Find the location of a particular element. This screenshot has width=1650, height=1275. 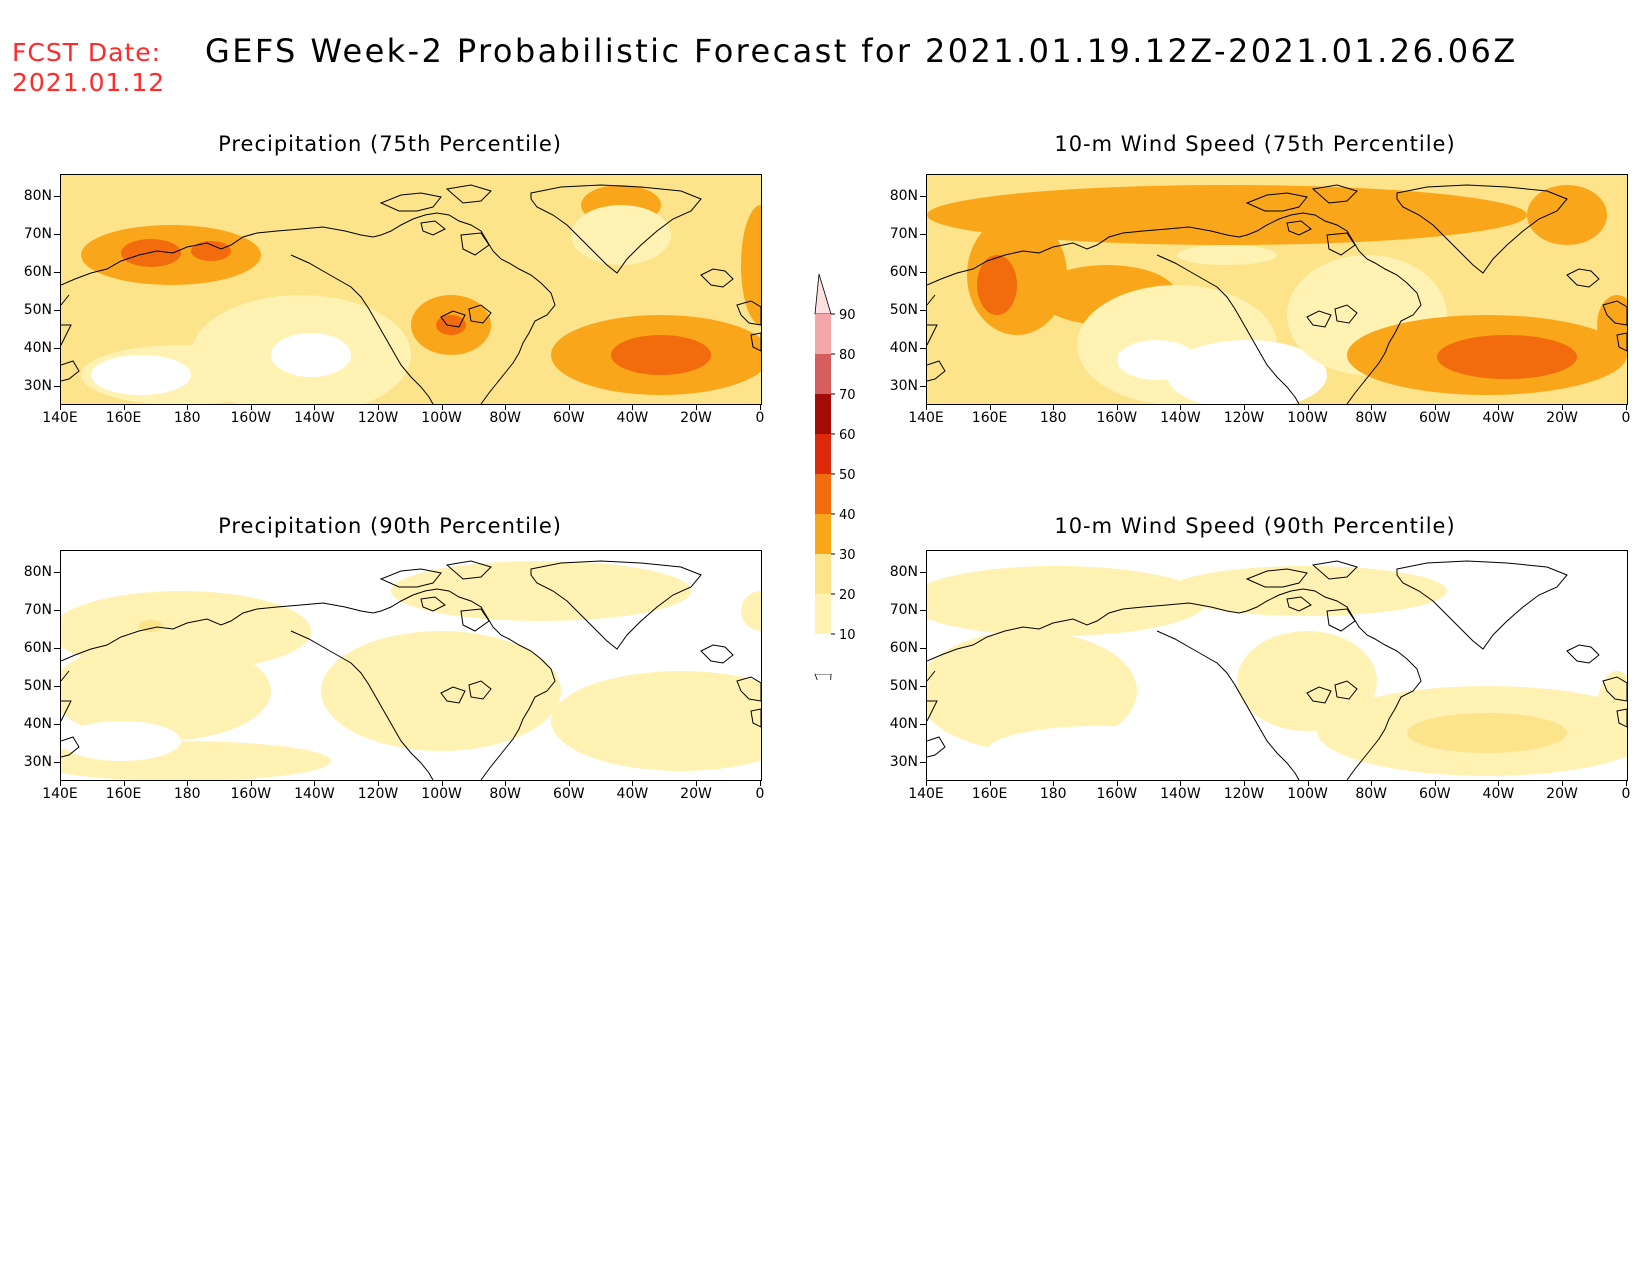

lon-tick-label: 140W is located at coordinates (1180, 418).